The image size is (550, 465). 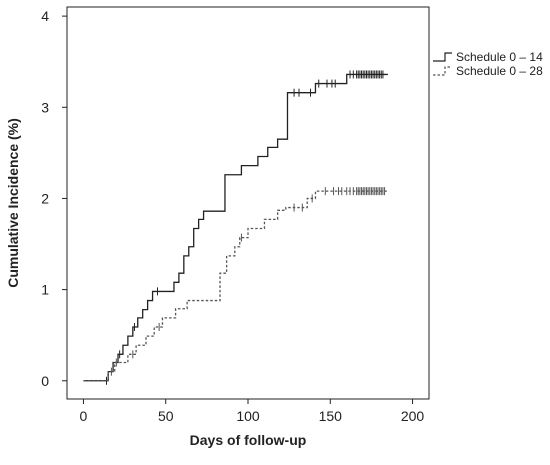 What do you see at coordinates (45, 290) in the screenshot?
I see `y-tick-label: 1` at bounding box center [45, 290].